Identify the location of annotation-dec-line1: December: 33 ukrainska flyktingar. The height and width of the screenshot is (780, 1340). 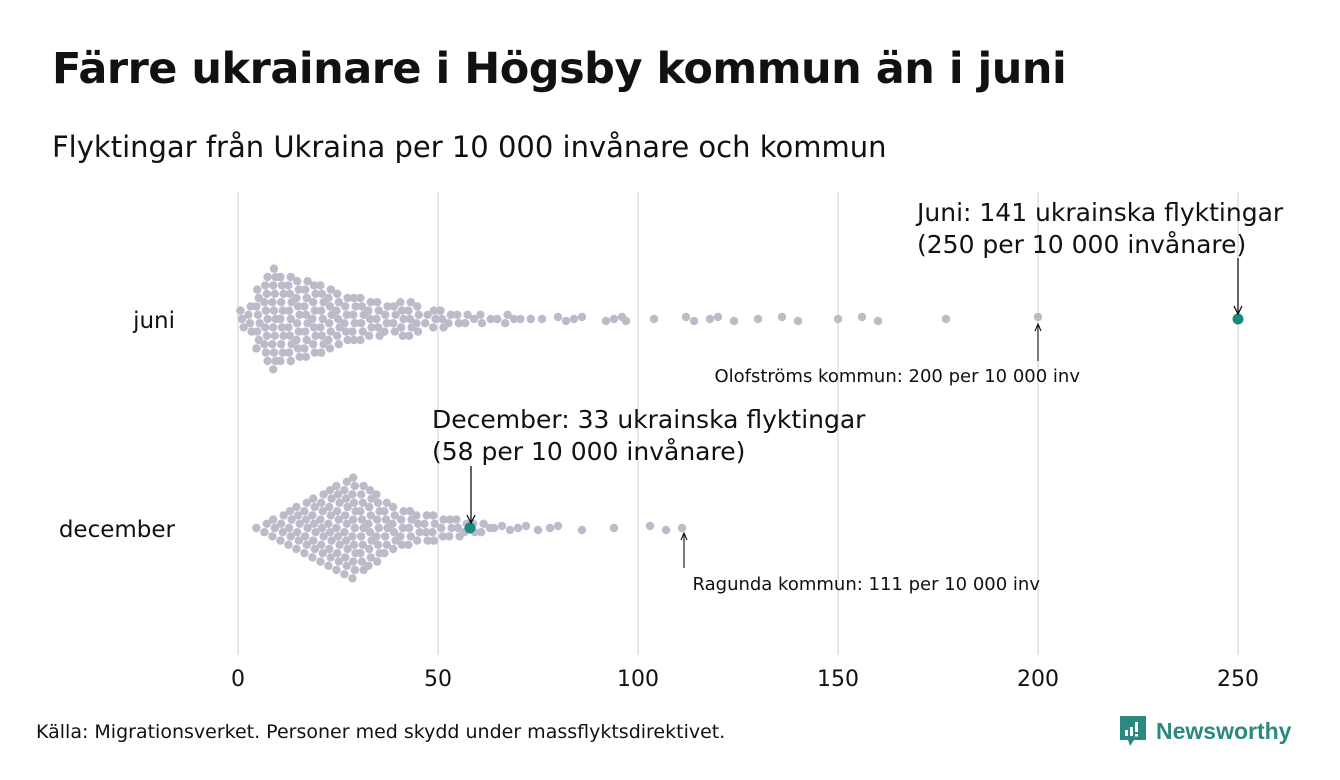
(649, 419).